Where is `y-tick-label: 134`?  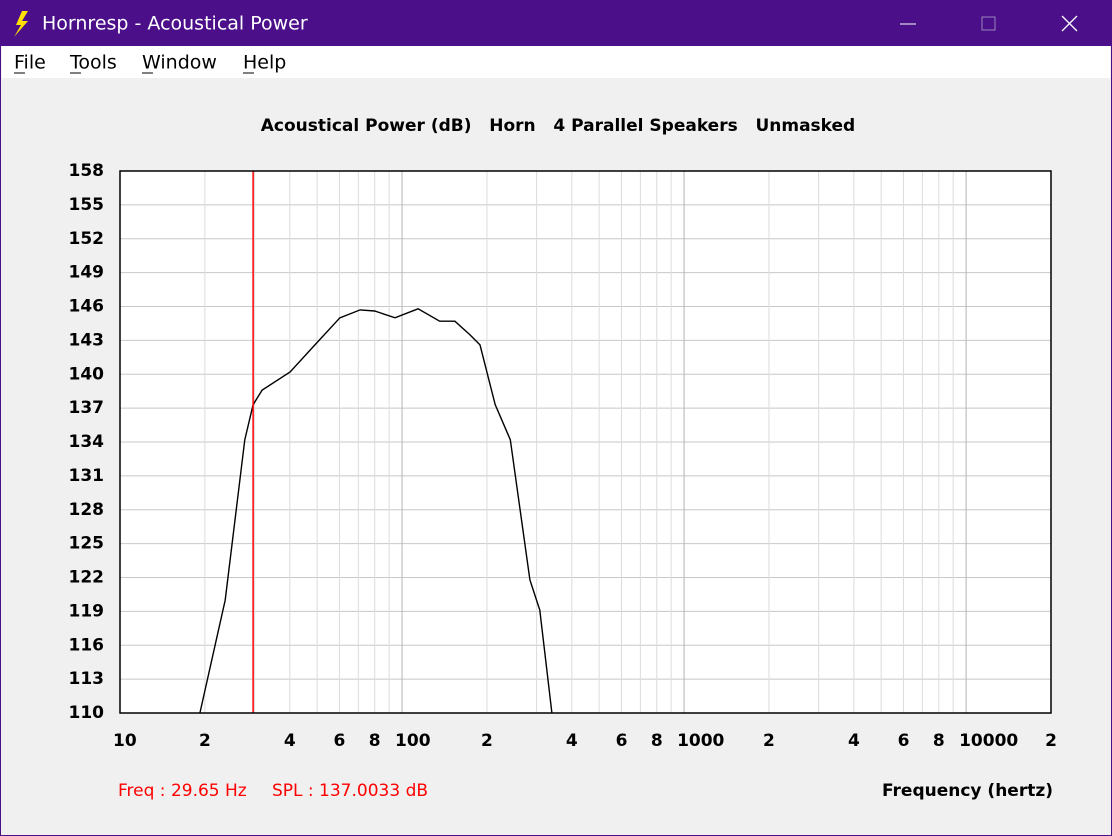
y-tick-label: 134 is located at coordinates (87, 442).